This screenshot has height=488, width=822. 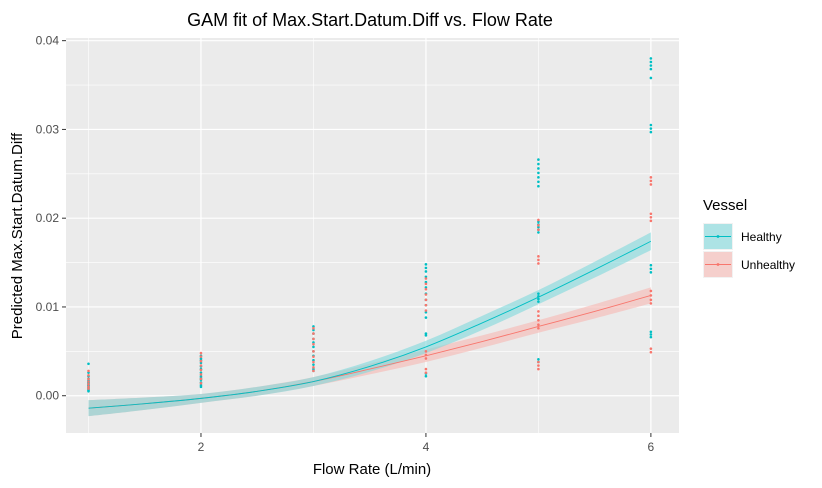 What do you see at coordinates (17, 235) in the screenshot?
I see `y-axis-title: Predicted Max.Start.Datum.Diff` at bounding box center [17, 235].